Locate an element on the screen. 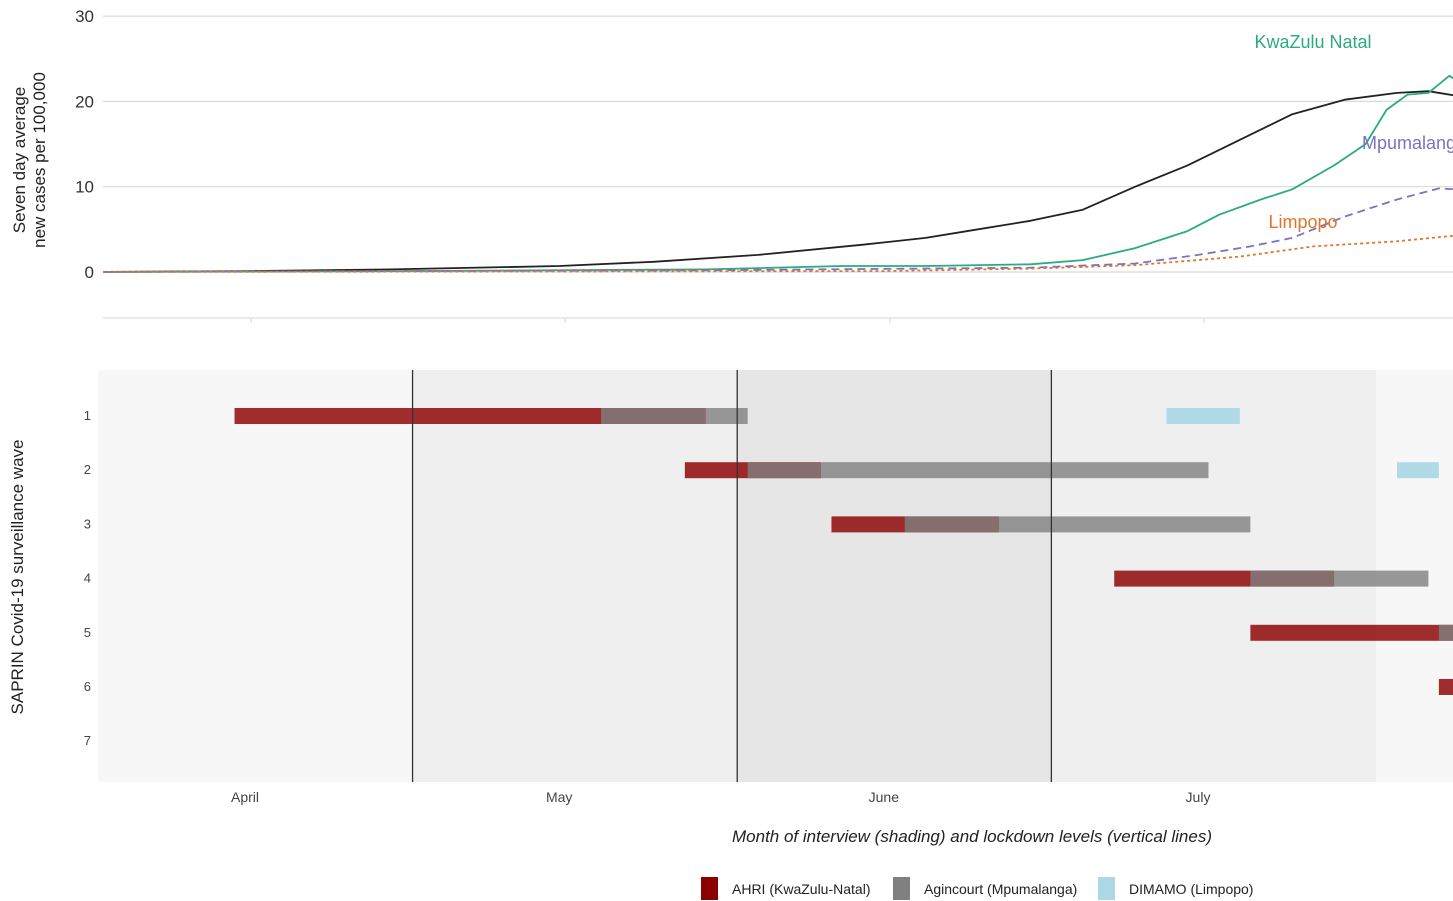 The height and width of the screenshot is (901, 1453). wave-tick-label: 6 is located at coordinates (87, 686).